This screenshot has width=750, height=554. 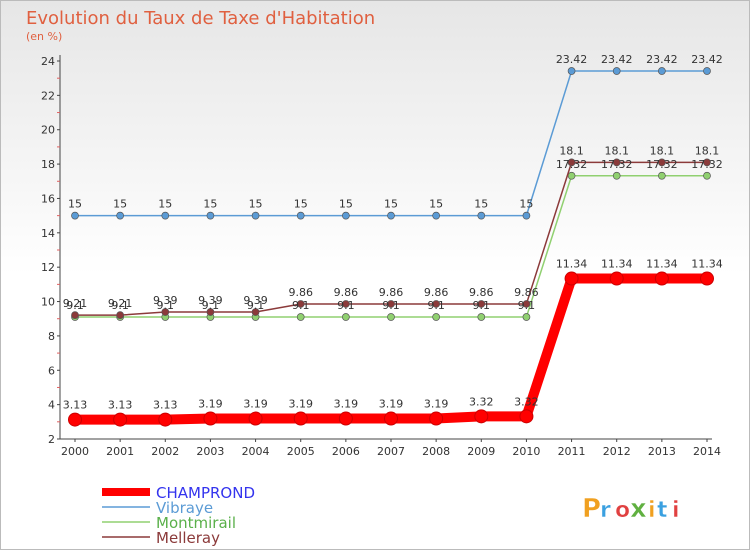 I want to click on y-tick-label: 16, so click(x=48, y=198).